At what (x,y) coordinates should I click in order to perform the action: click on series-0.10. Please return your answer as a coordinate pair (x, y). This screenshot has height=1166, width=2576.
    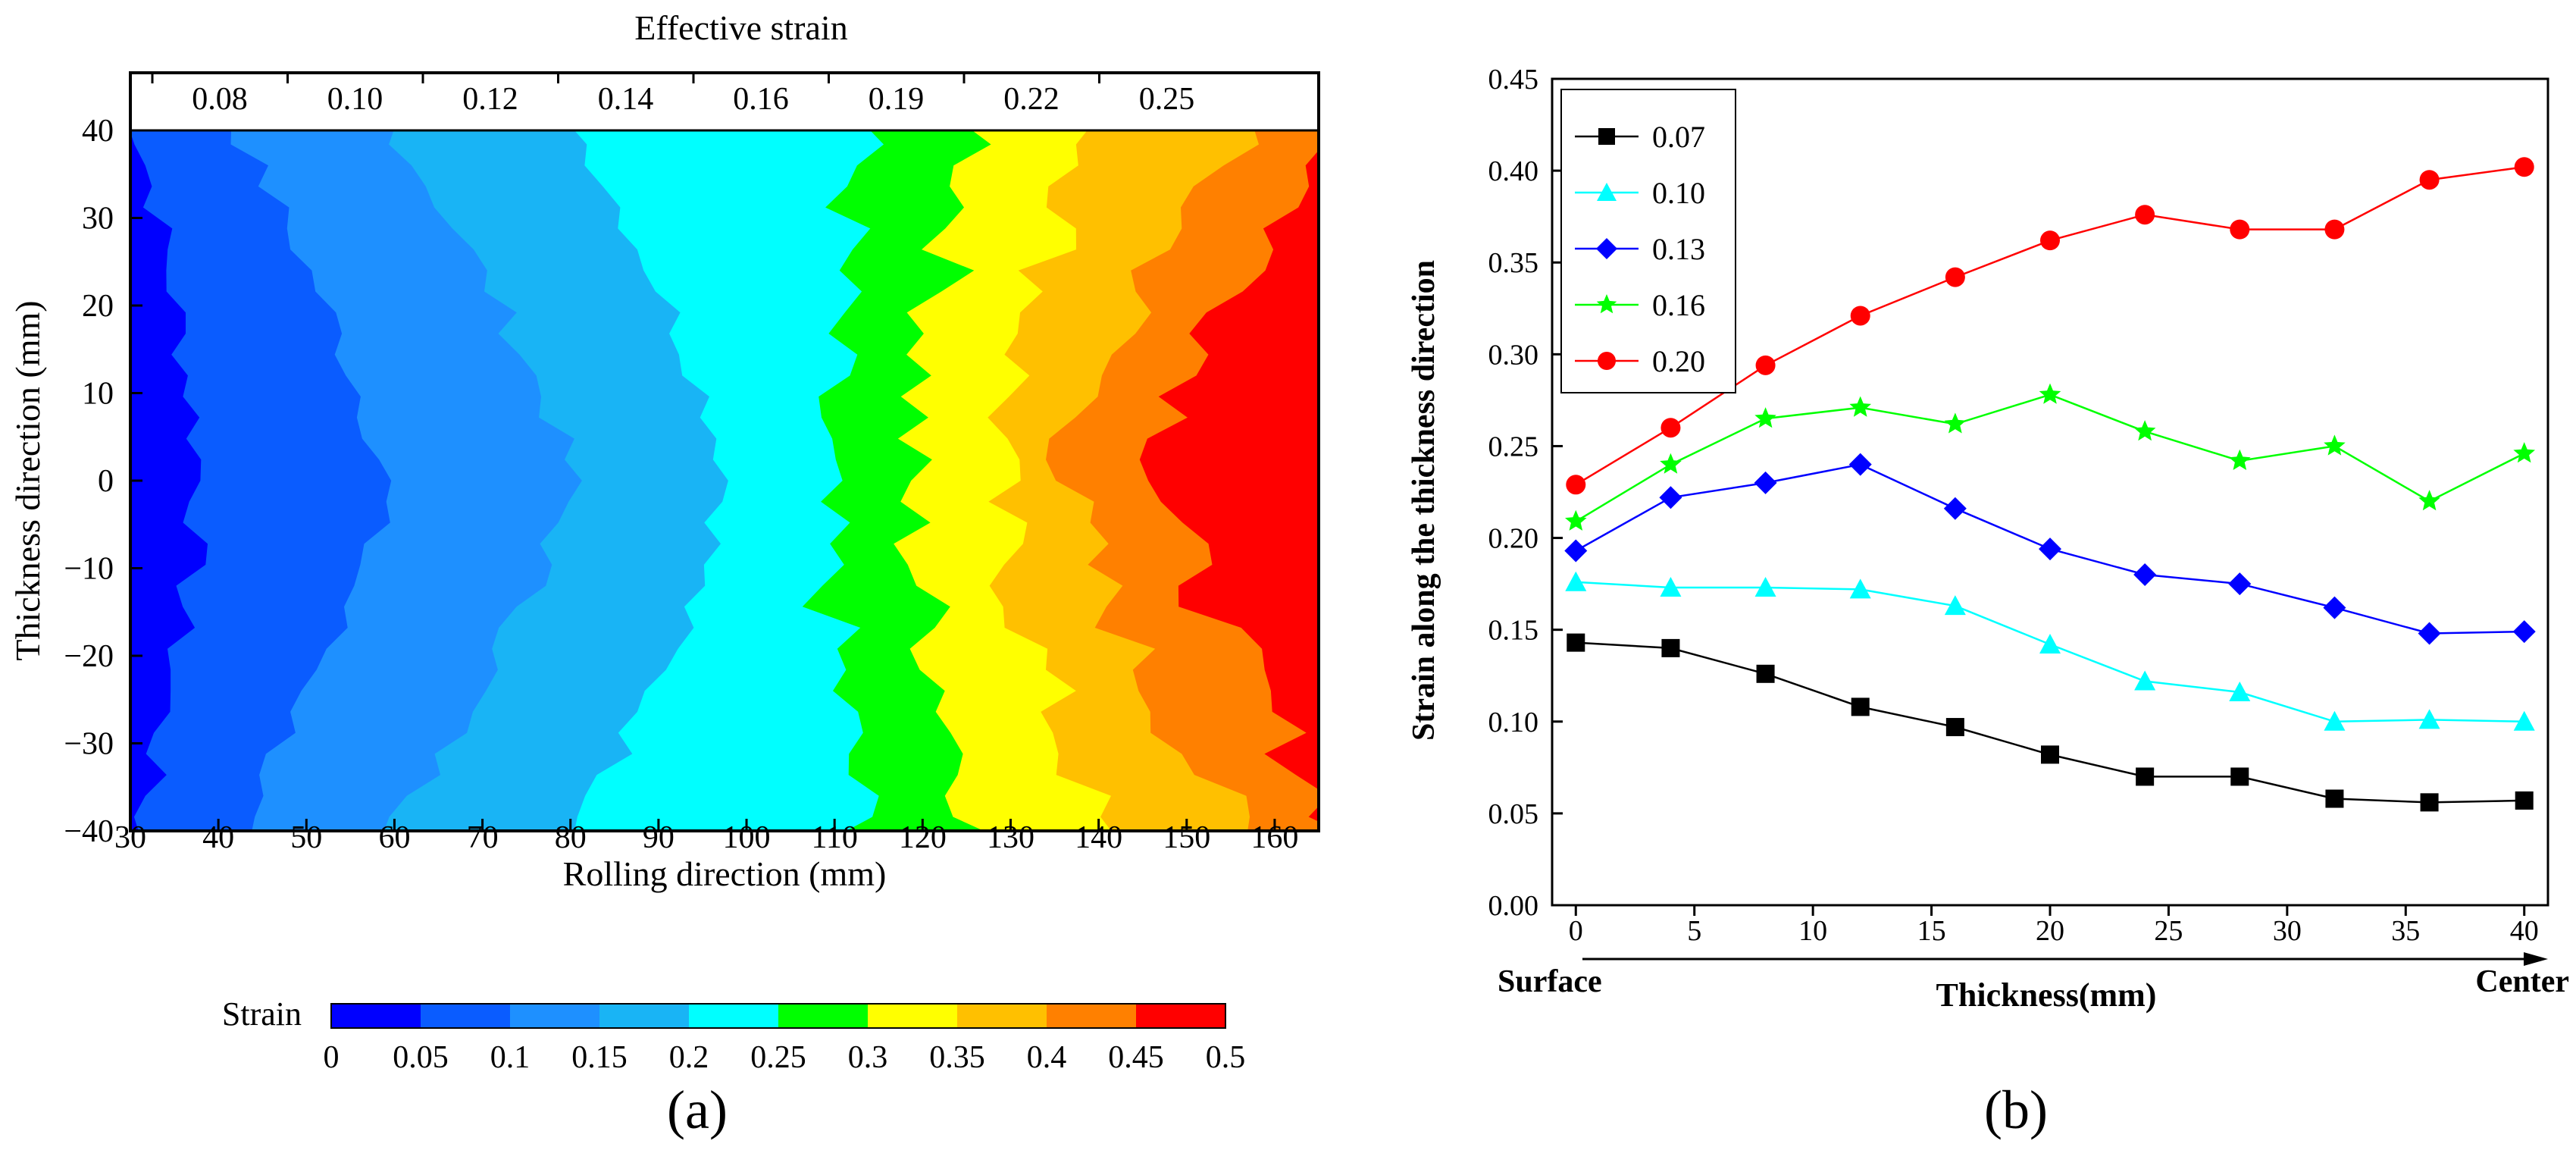
    Looking at the image, I should click on (2050, 651).